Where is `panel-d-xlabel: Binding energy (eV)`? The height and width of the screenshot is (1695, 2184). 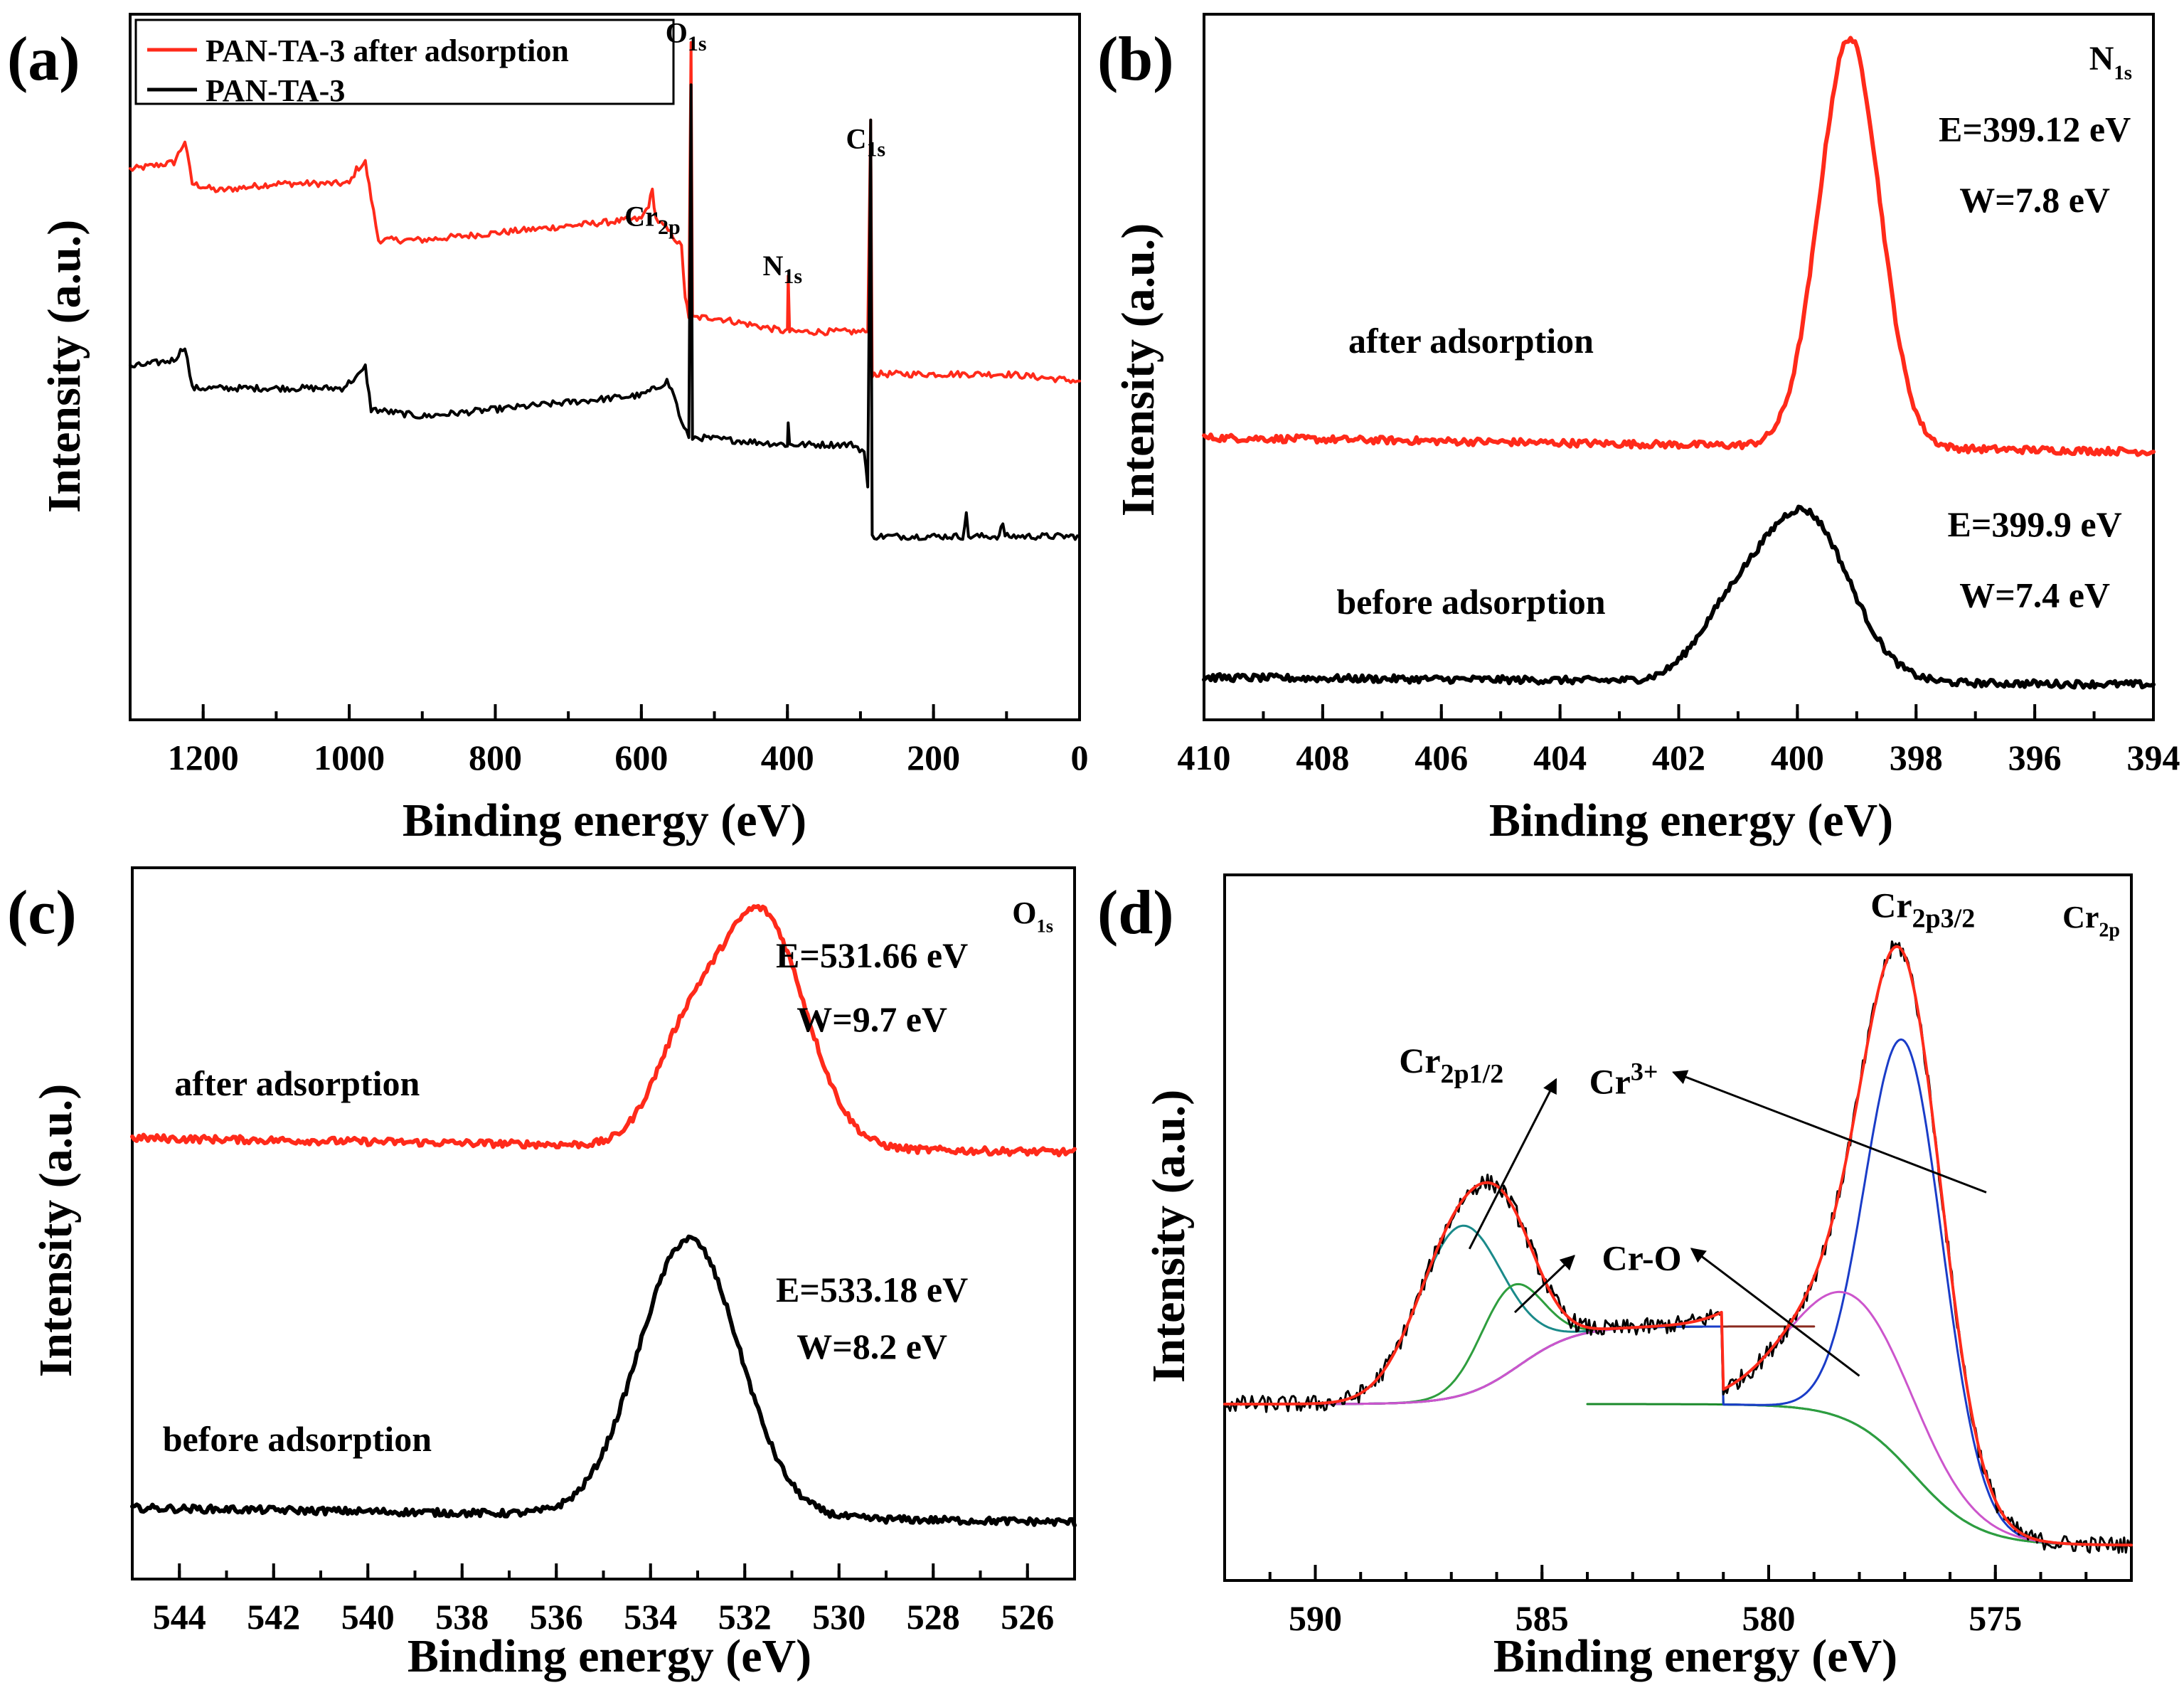
panel-d-xlabel: Binding energy (eV) is located at coordinates (1695, 1656).